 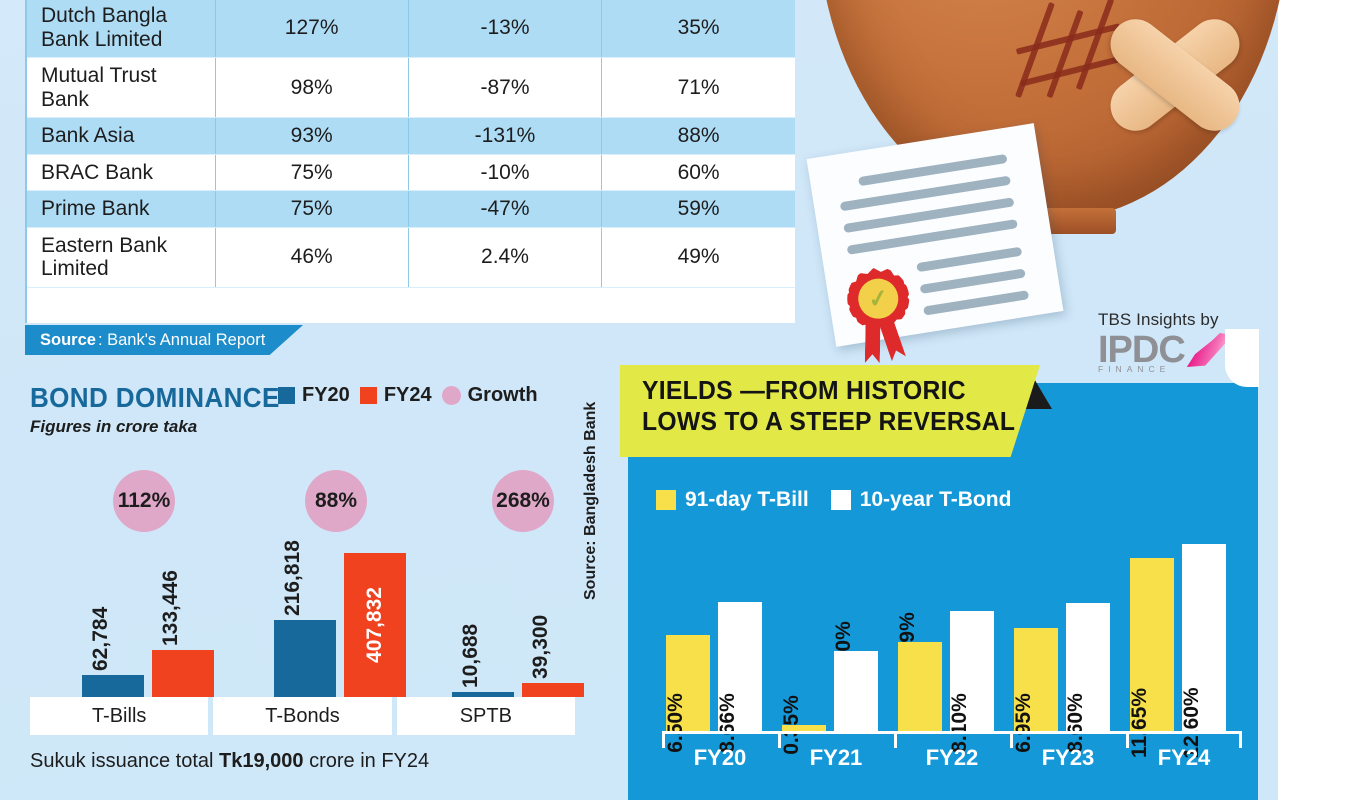 I want to click on bar-value-label: 62,784, so click(x=100, y=638).